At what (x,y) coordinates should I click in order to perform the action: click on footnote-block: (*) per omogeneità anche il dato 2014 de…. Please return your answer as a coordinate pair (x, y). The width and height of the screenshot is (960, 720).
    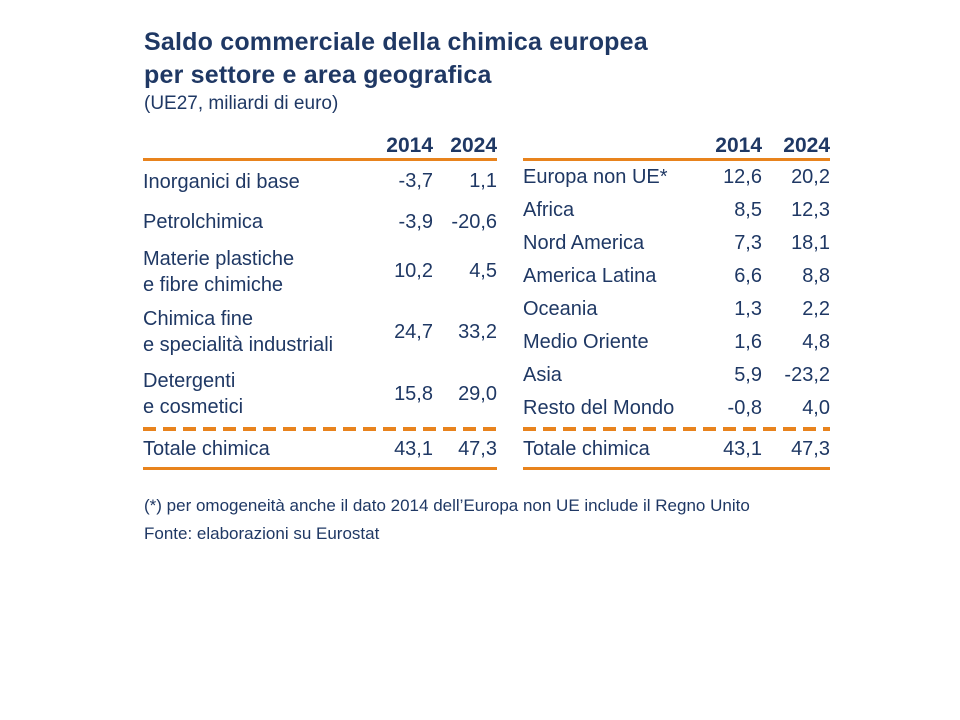
    Looking at the image, I should click on (447, 520).